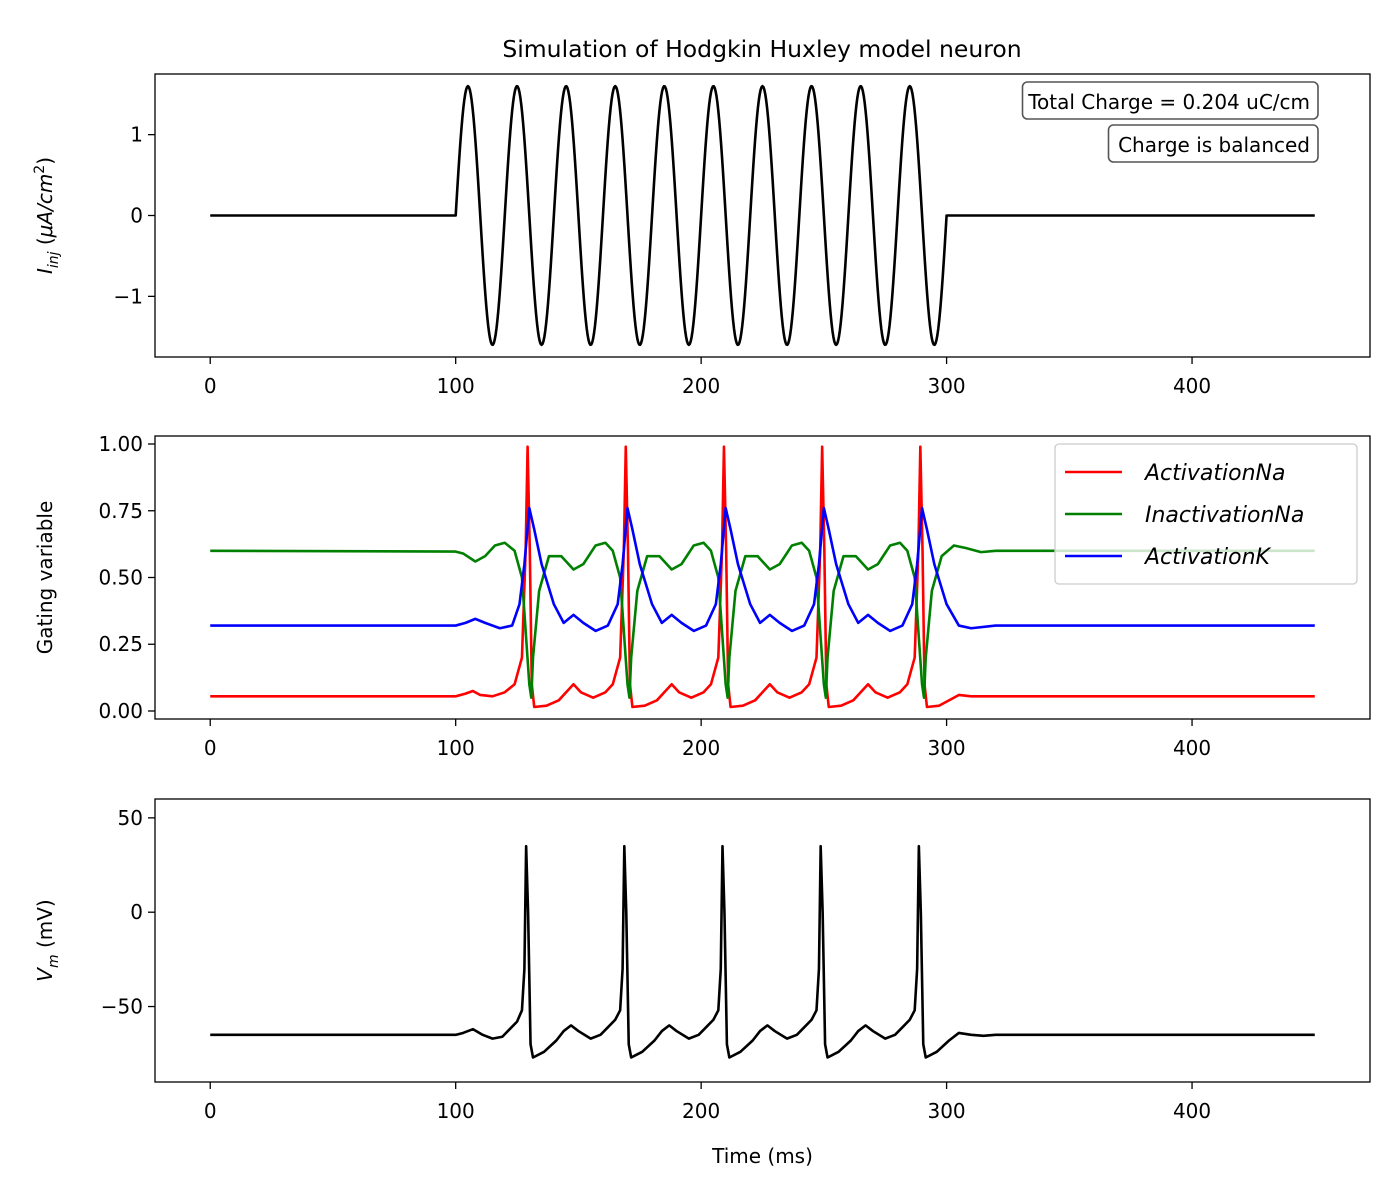 The width and height of the screenshot is (1400, 1200). I want to click on annotation-text: Total Charge = 0.204 uC/cm, so click(1168, 102).